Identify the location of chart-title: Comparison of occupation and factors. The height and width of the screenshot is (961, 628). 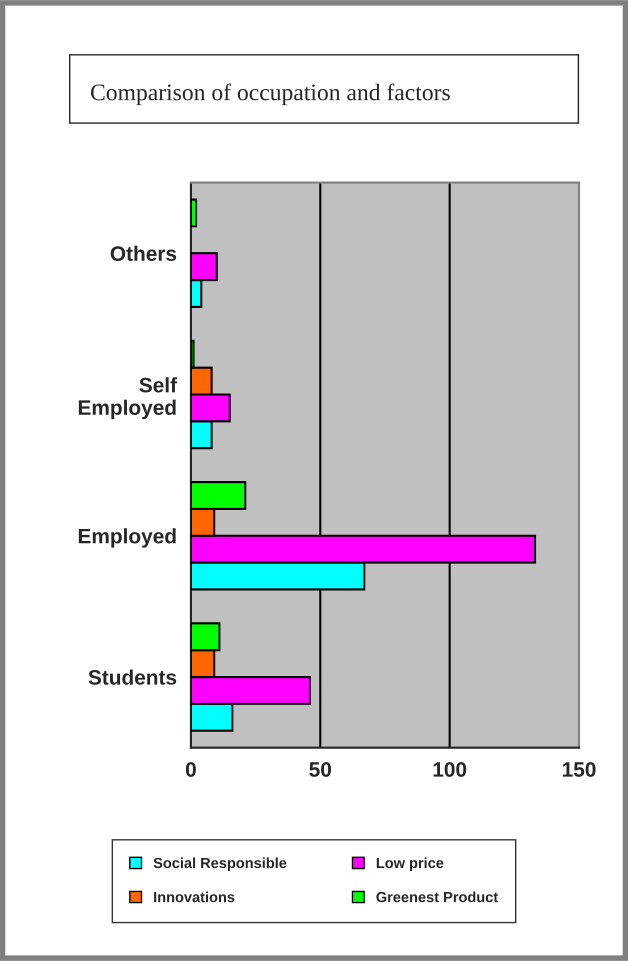
(270, 95).